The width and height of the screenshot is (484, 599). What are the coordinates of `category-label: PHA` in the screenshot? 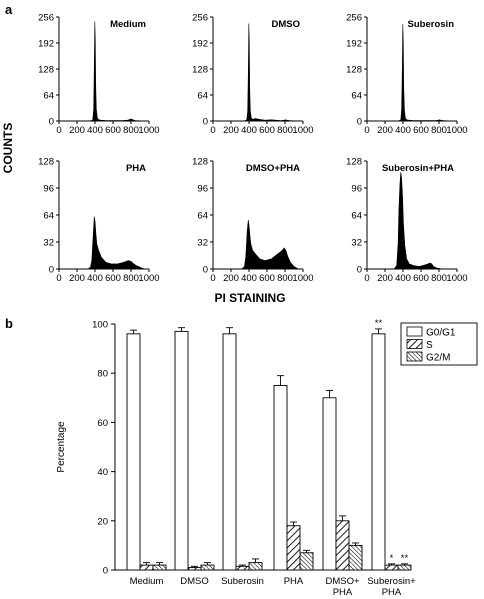 It's located at (294, 581).